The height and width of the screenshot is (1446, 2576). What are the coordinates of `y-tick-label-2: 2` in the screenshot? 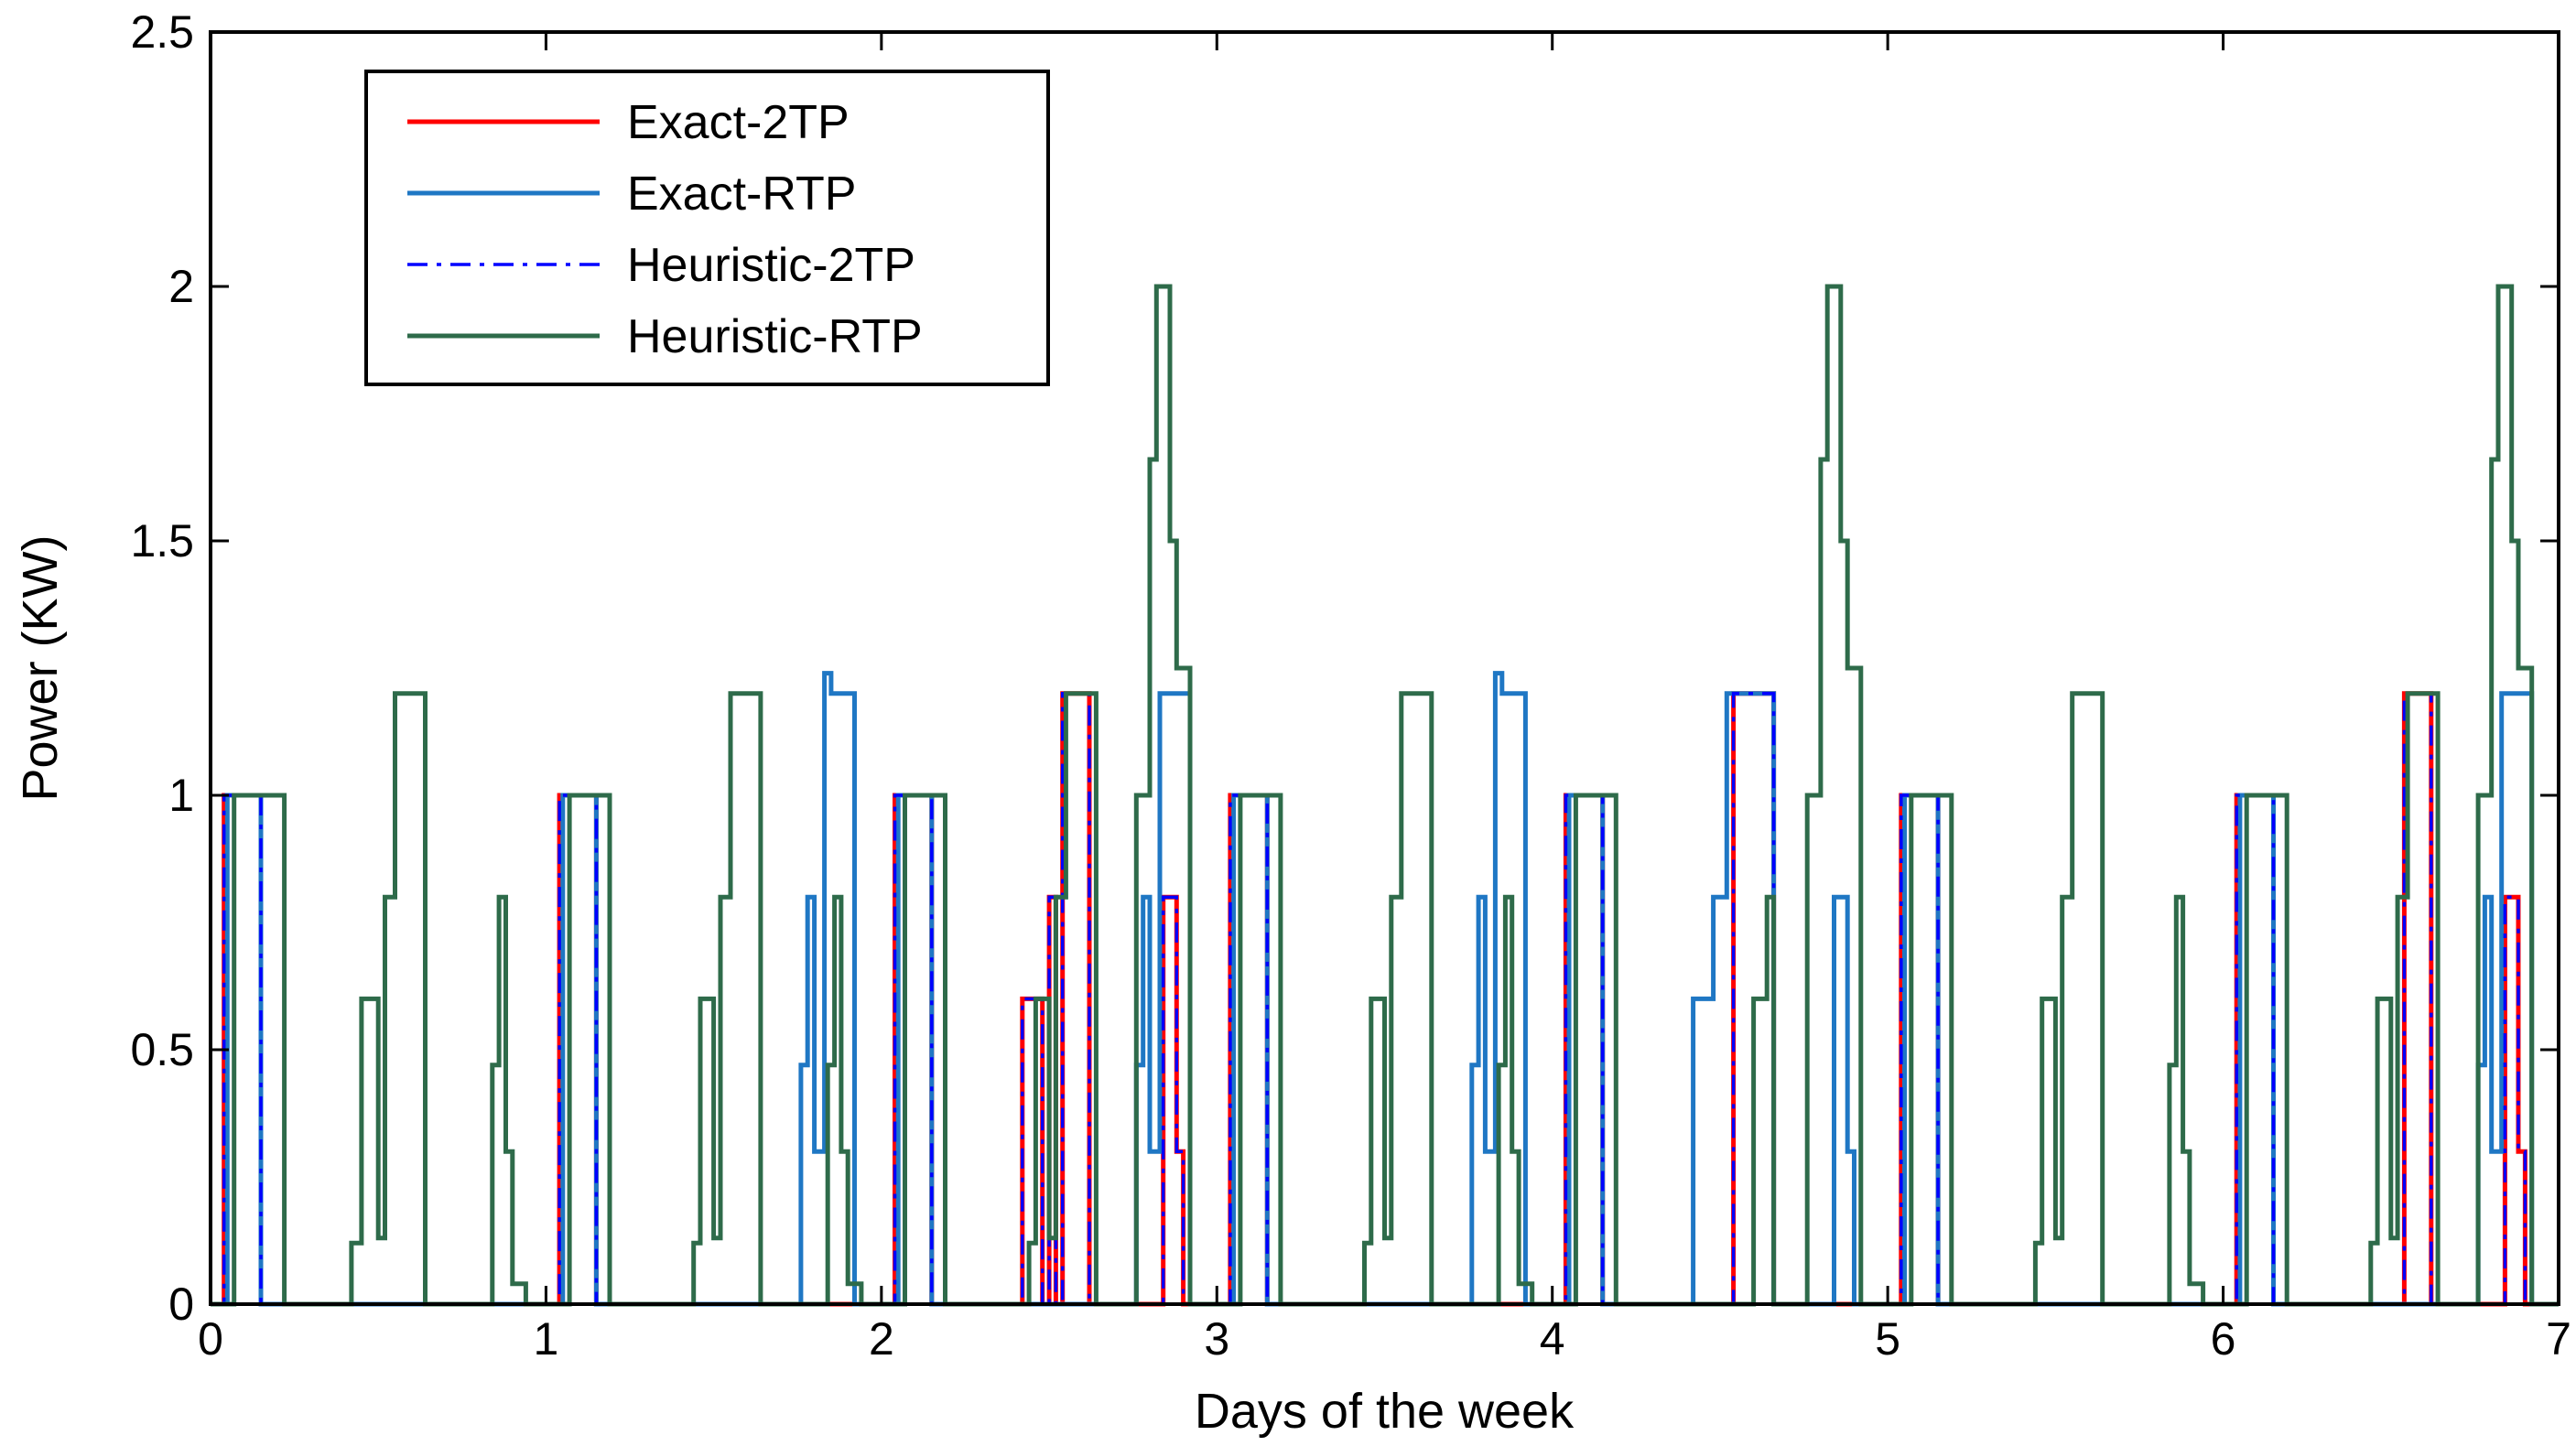 It's located at (181, 286).